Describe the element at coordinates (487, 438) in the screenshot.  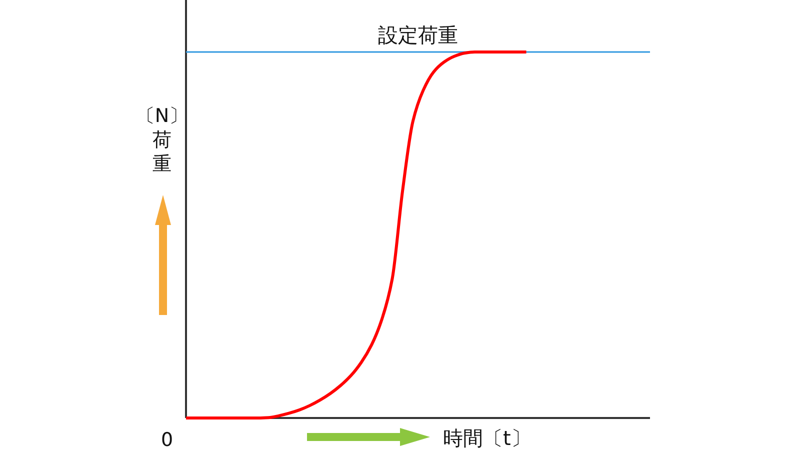
I see `x-axis-title: 時間〔t〕` at that location.